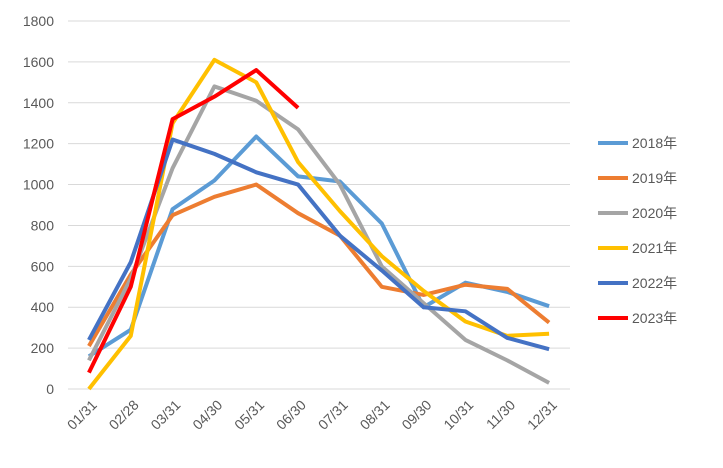 Image resolution: width=723 pixels, height=468 pixels. I want to click on y-tick-label: 1400, so click(38, 103).